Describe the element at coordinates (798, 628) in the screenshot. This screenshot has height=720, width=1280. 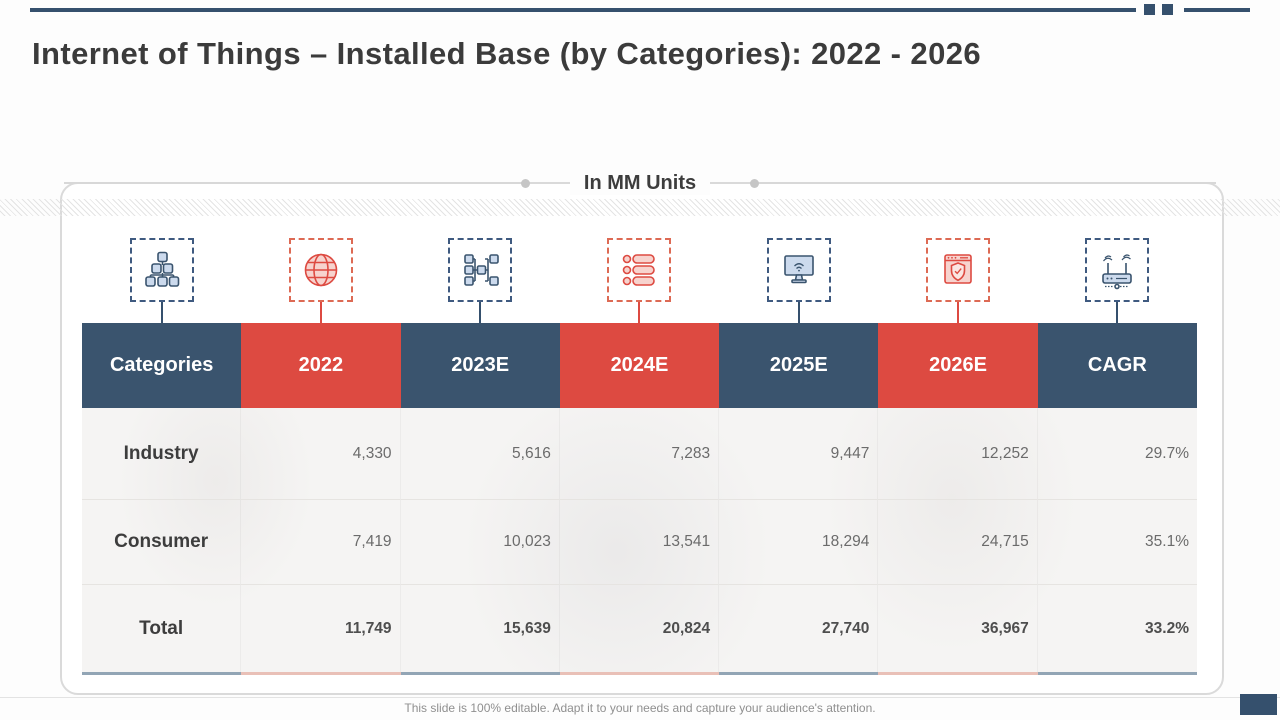
I see `table-cell: 27,740` at that location.